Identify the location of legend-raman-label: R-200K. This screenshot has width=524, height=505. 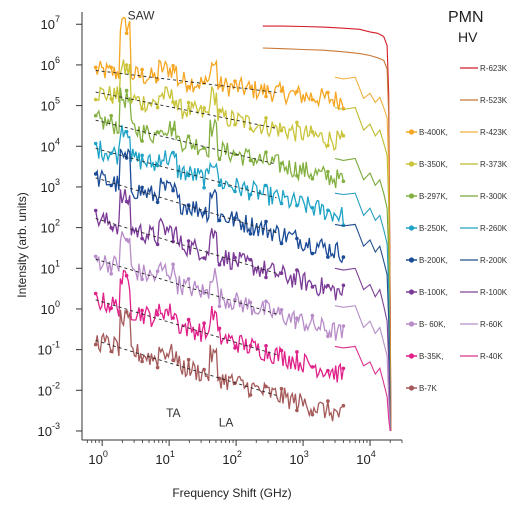
(494, 260).